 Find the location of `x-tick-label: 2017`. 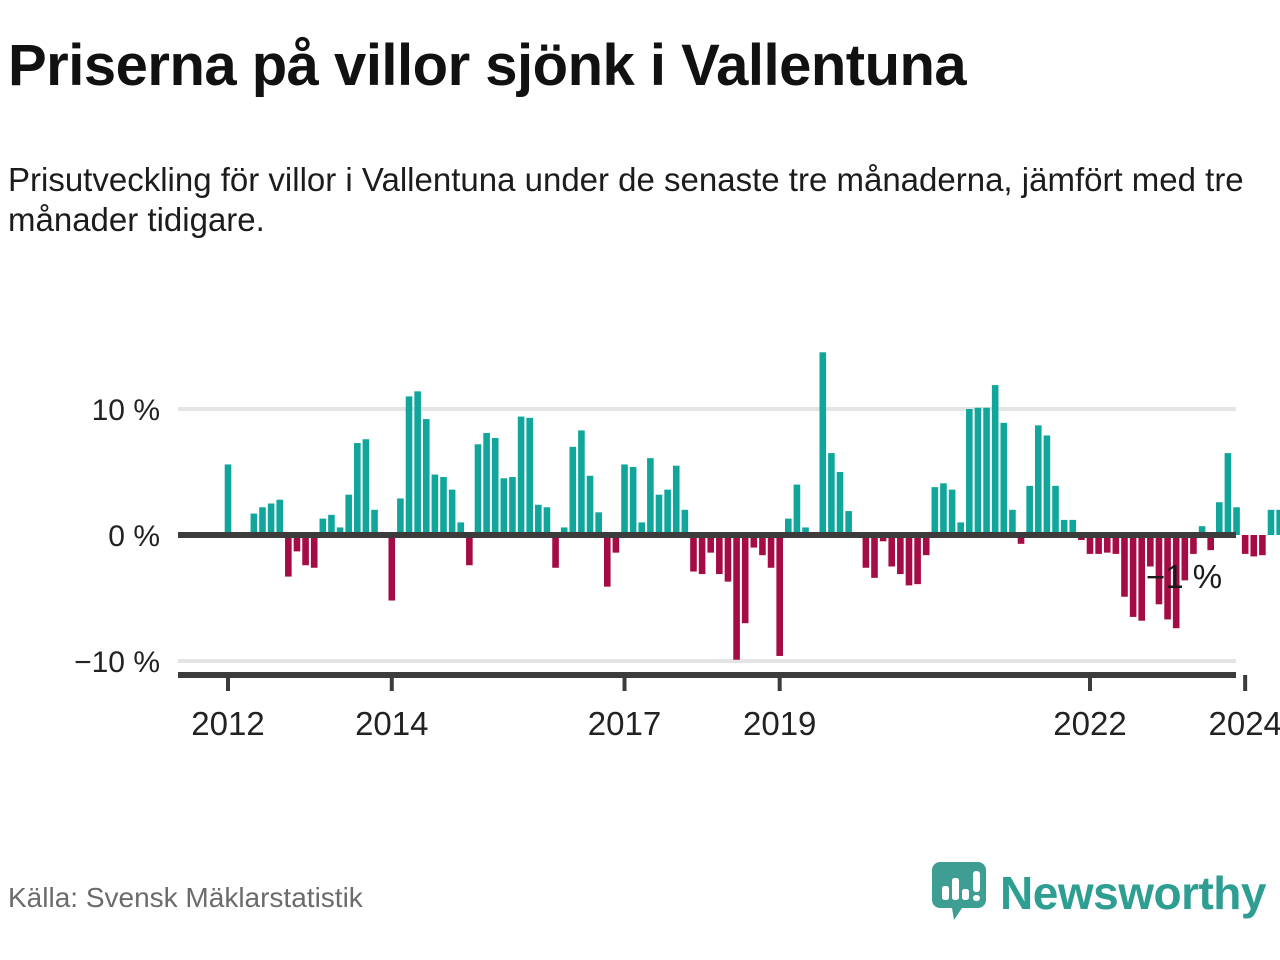

x-tick-label: 2017 is located at coordinates (624, 723).